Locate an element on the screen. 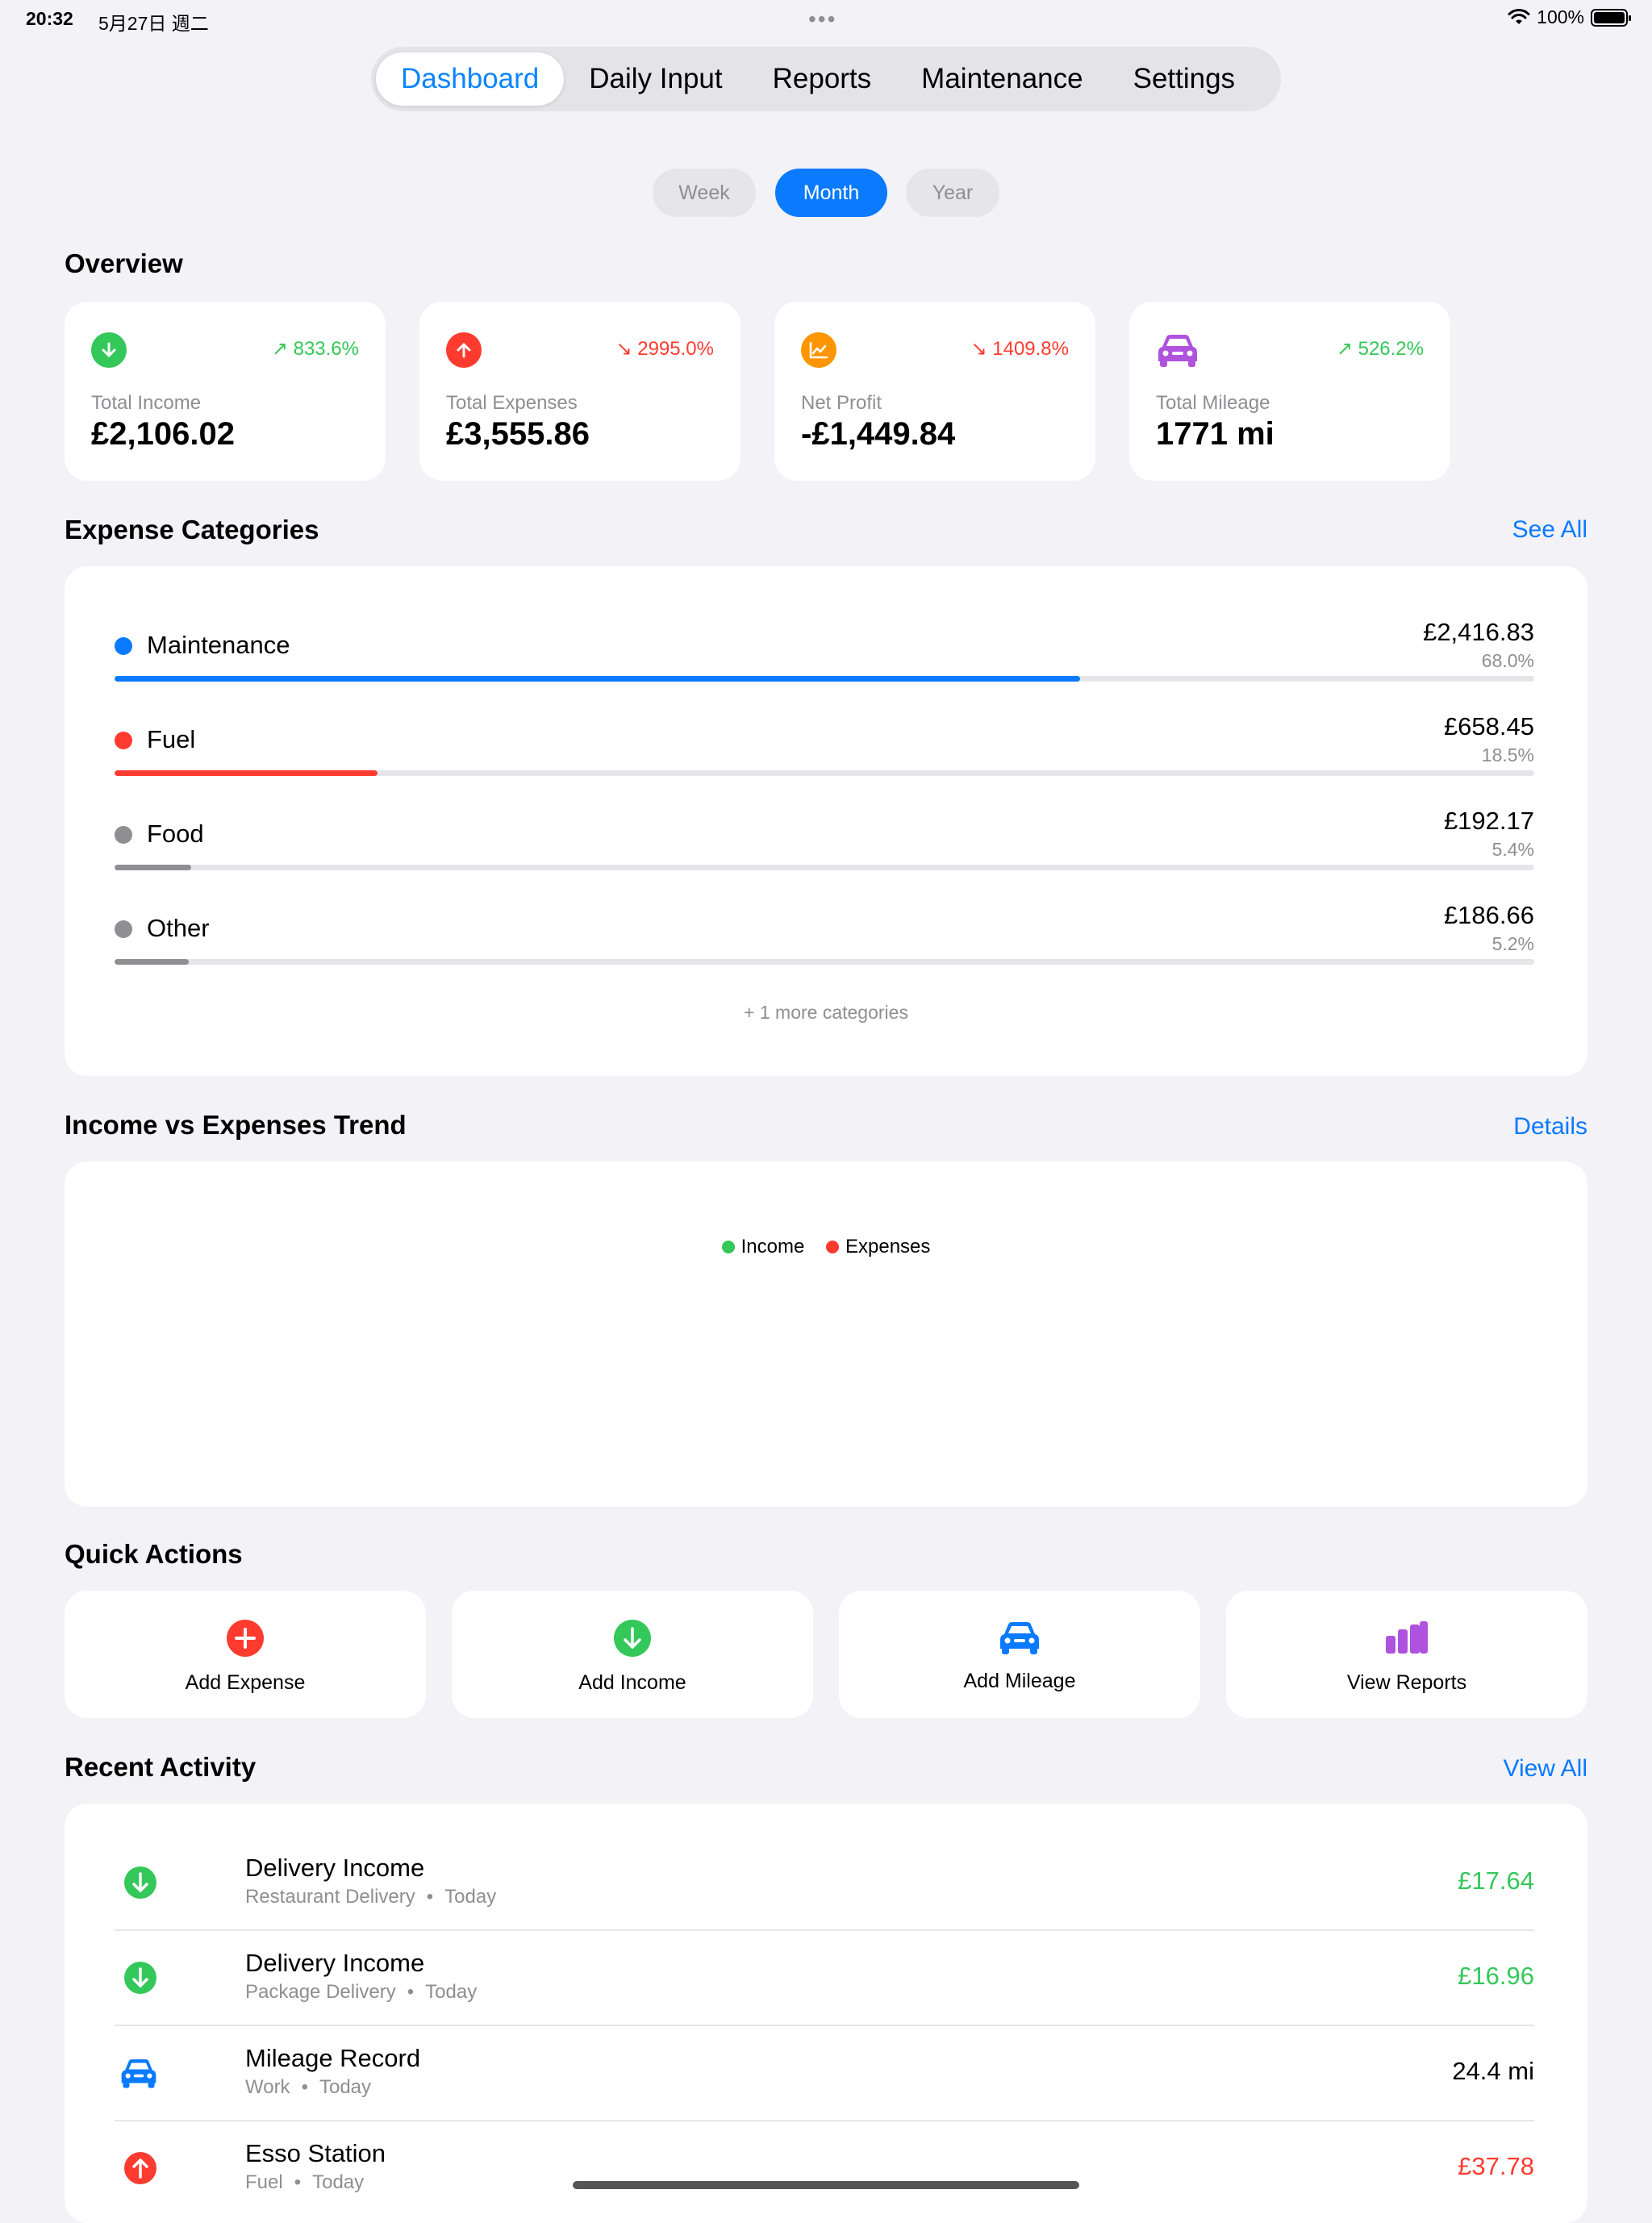 Image resolution: width=1652 pixels, height=2223 pixels. chart-legend: Income Expenses is located at coordinates (826, 1247).